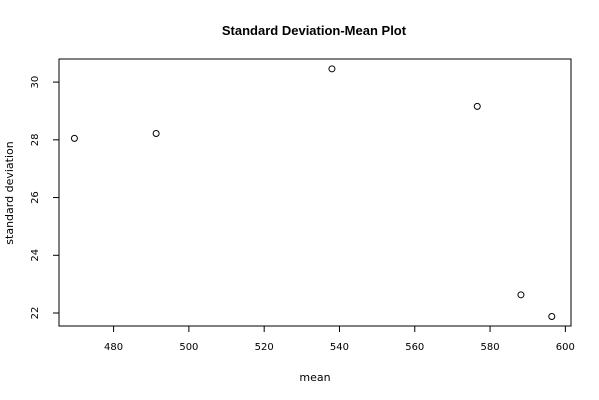  Describe the element at coordinates (35, 313) in the screenshot. I see `y-tick-label: 22` at that location.